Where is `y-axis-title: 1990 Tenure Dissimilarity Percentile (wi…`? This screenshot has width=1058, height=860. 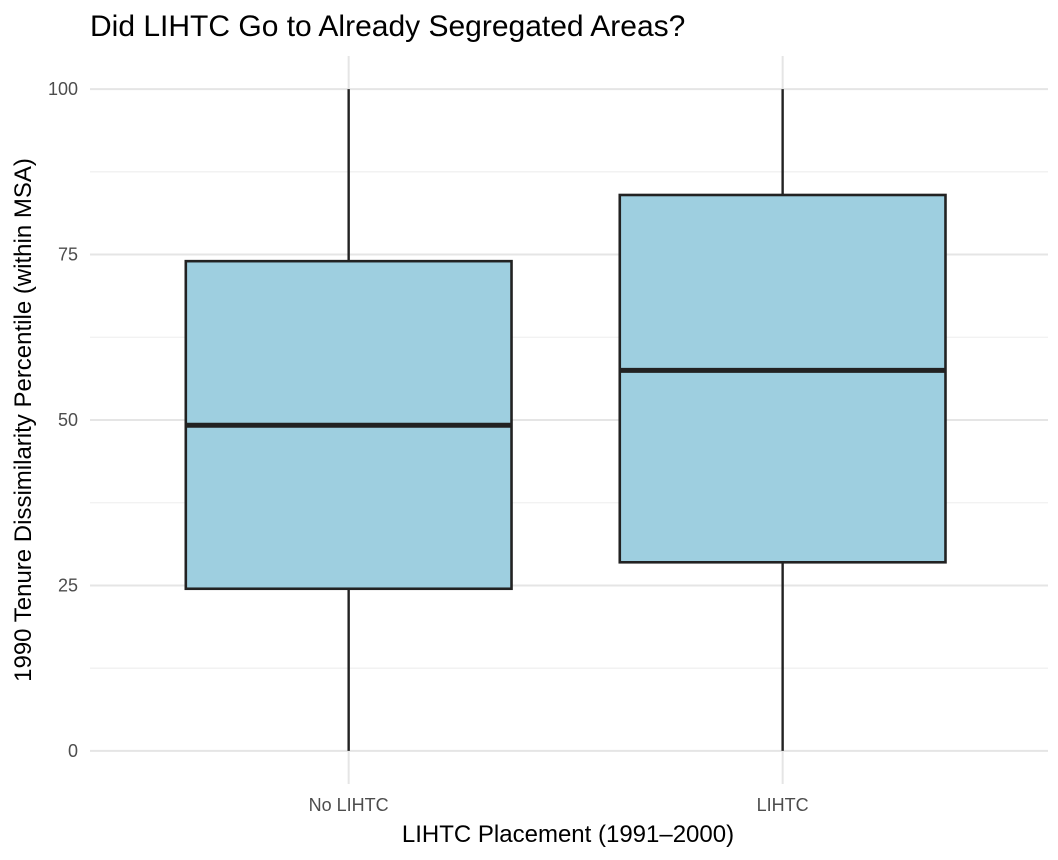 y-axis-title: 1990 Tenure Dissimilarity Percentile (wi… is located at coordinates (23, 420).